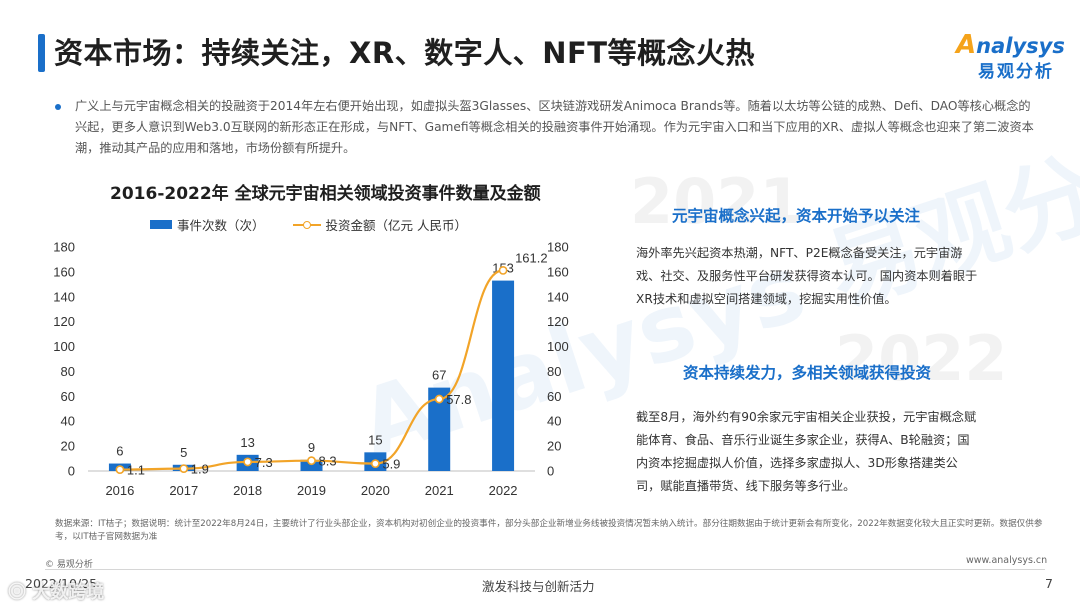 Image resolution: width=1080 pixels, height=608 pixels. What do you see at coordinates (796, 216) in the screenshot?
I see `side-heading-2021: 元宇宙概念兴起，资本开始予以关注` at bounding box center [796, 216].